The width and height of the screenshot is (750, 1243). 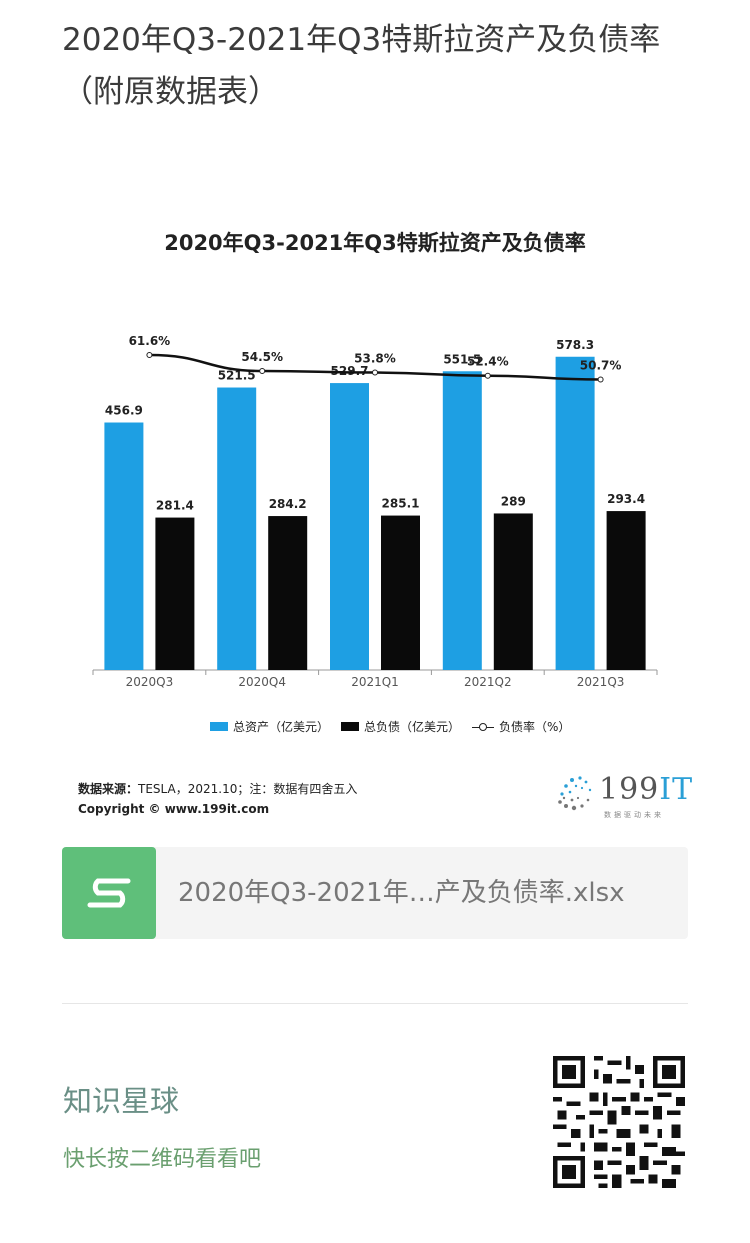 I want to click on 199it-logo: 199IT 数据驱动未来, so click(x=622, y=796).